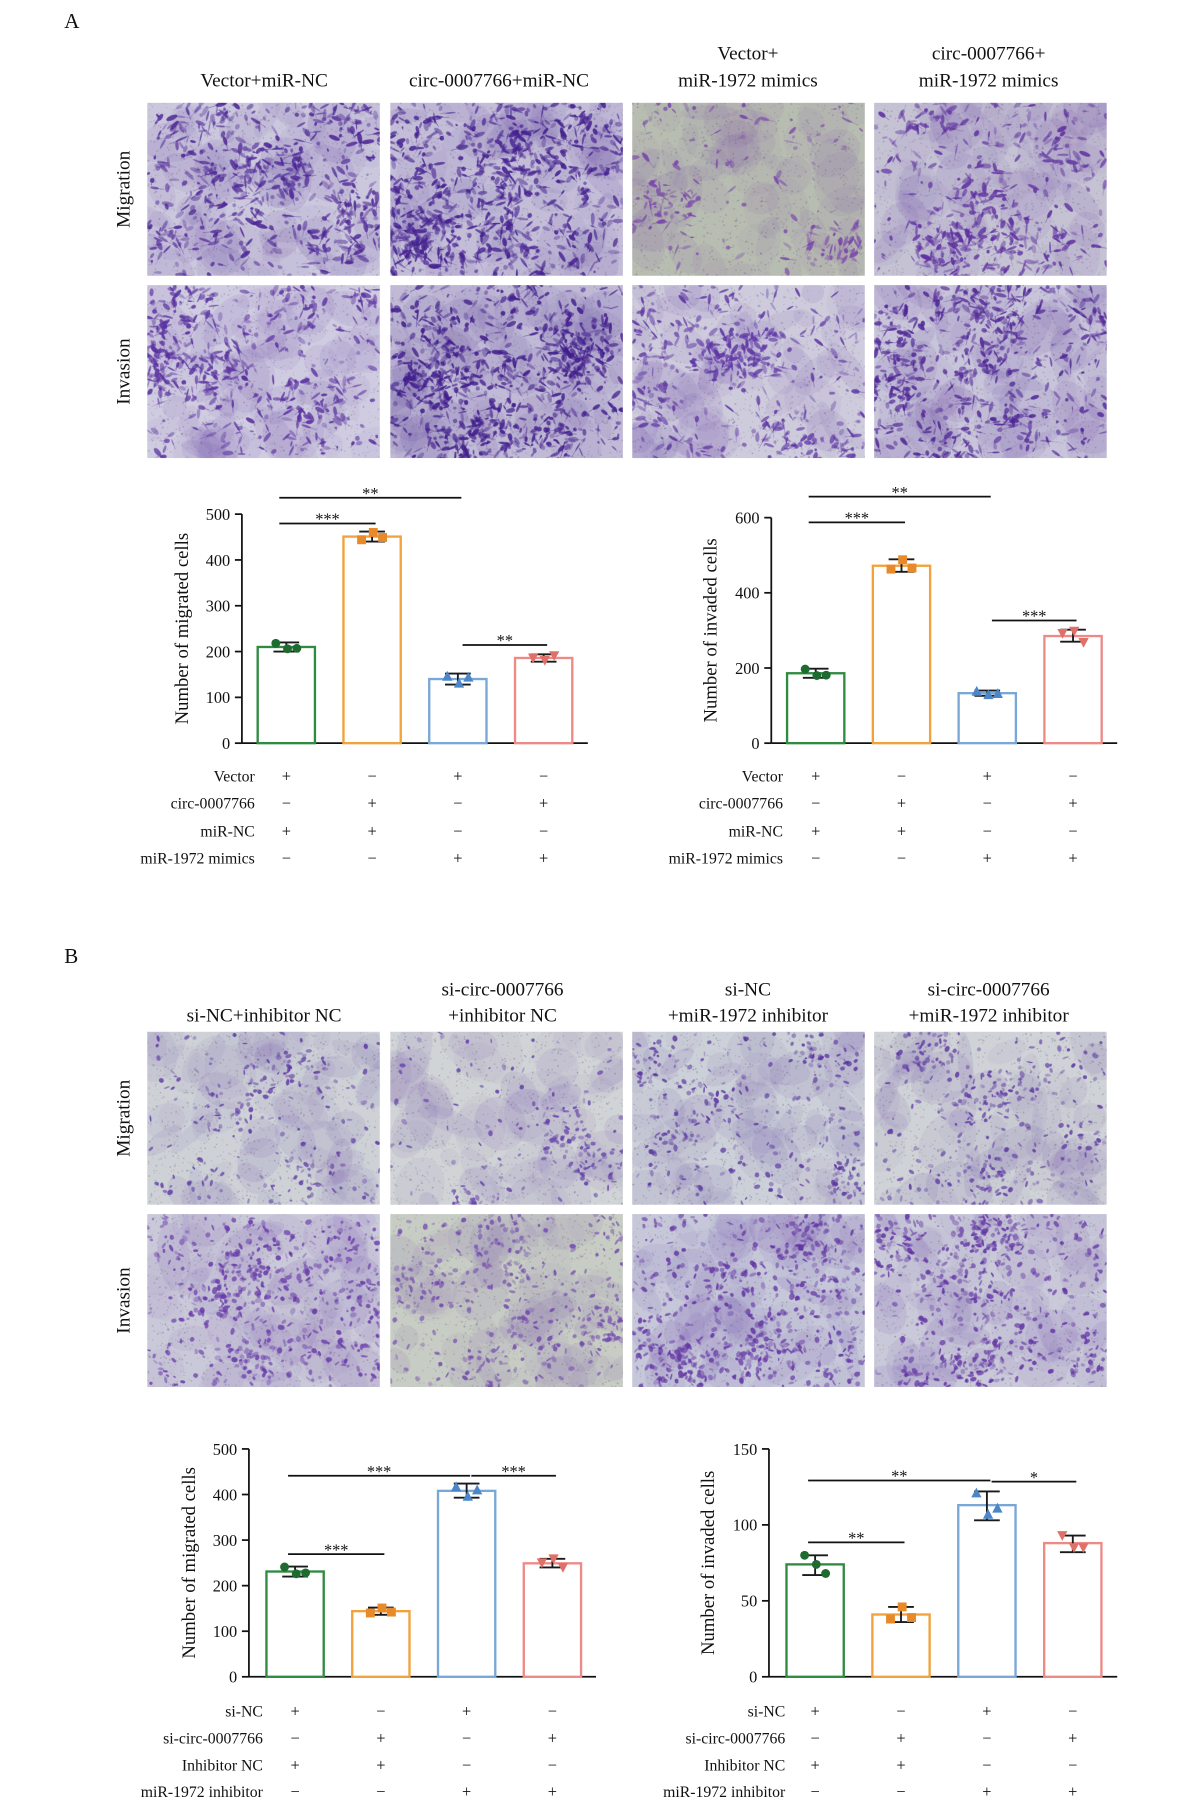 This screenshot has height=1810, width=1192. I want to click on y-axis-label: Number of invaded cells, so click(708, 1563).